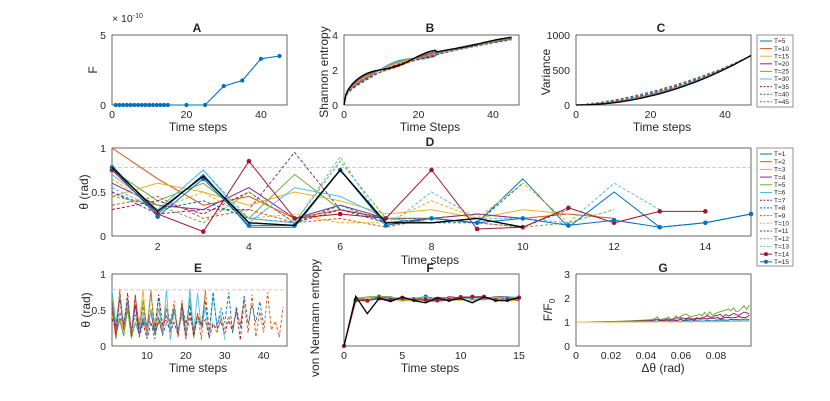 The image size is (830, 401). What do you see at coordinates (781, 239) in the screenshot?
I see `legend-mid-label: T=12` at bounding box center [781, 239].